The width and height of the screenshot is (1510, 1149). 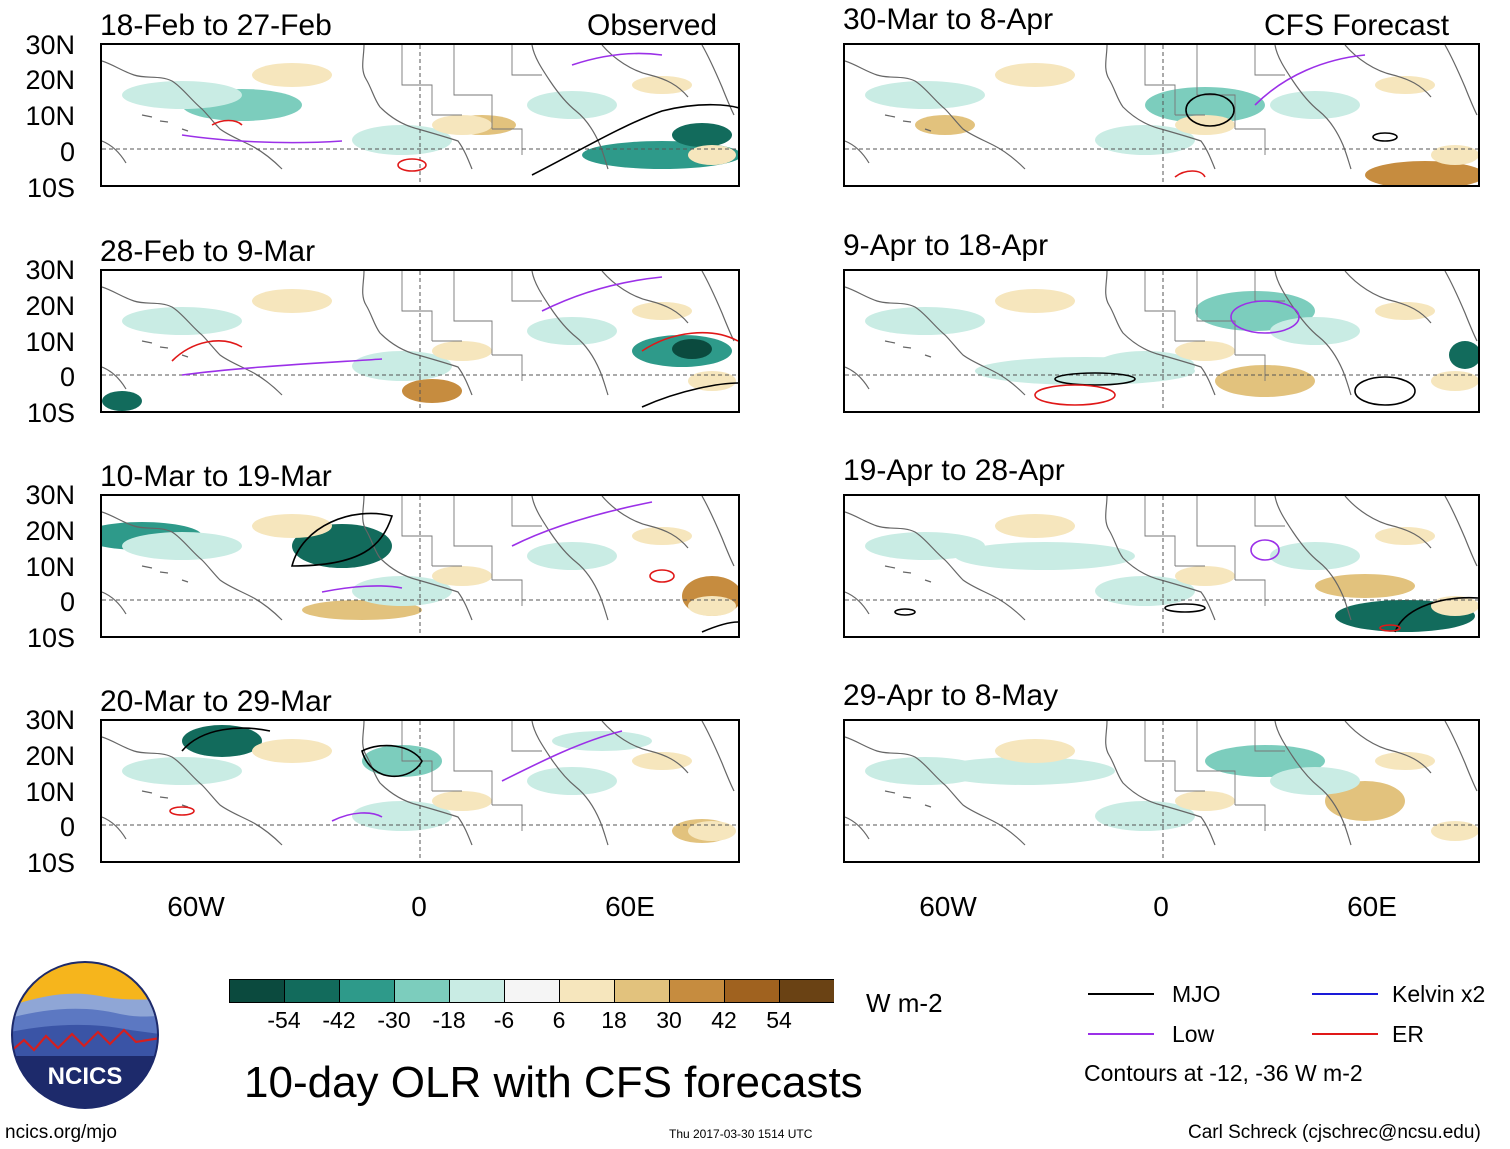 What do you see at coordinates (1408, 1034) in the screenshot?
I see `legend-label-er: ER` at bounding box center [1408, 1034].